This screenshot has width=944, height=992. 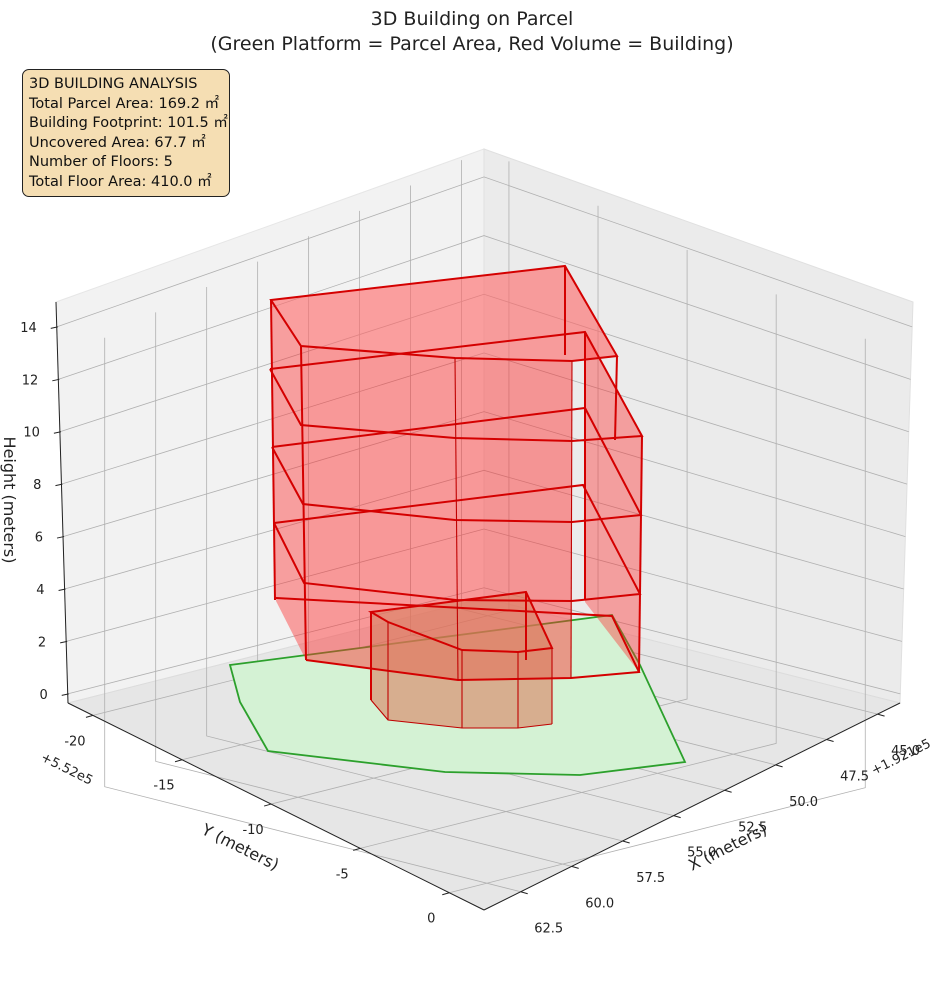 What do you see at coordinates (252, 830) in the screenshot?
I see `y-tick-label: -10` at bounding box center [252, 830].